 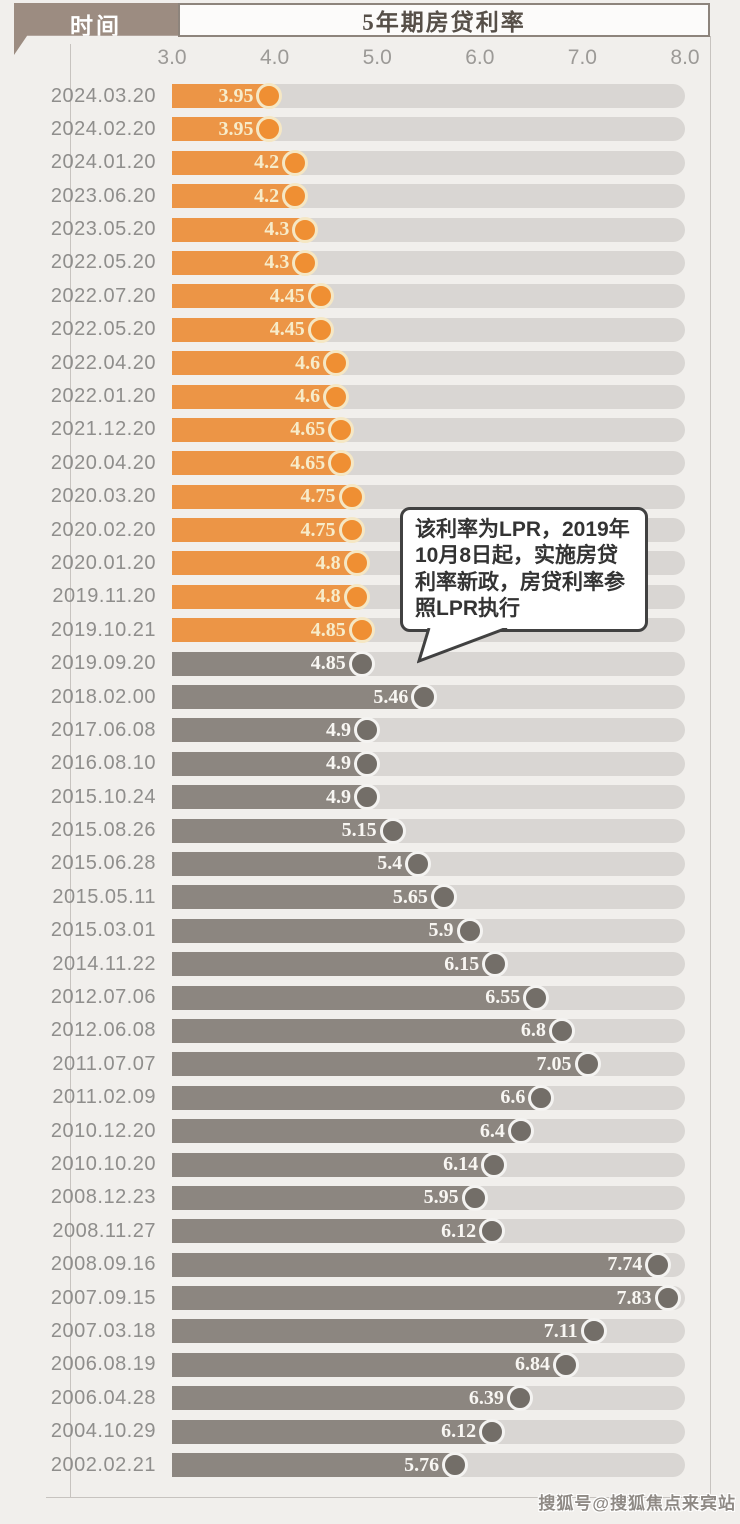 What do you see at coordinates (378, 1497) in the screenshot?
I see `panel-border-bottom` at bounding box center [378, 1497].